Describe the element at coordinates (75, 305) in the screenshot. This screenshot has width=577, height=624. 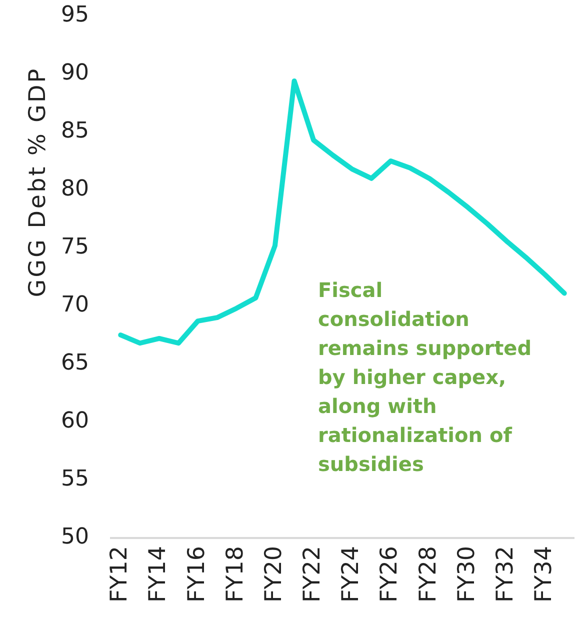
I see `y-tick-label: 70` at that location.